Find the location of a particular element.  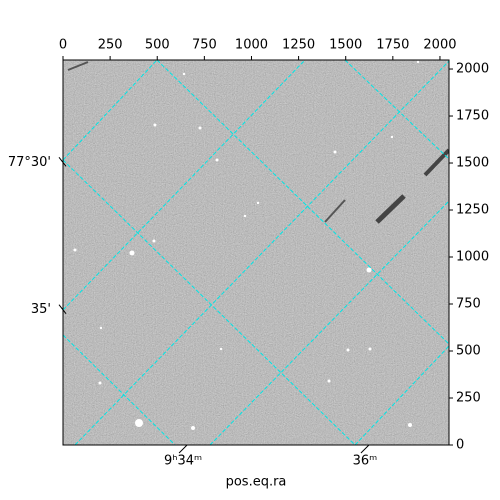

y-tick-label: 1500 is located at coordinates (472, 163).